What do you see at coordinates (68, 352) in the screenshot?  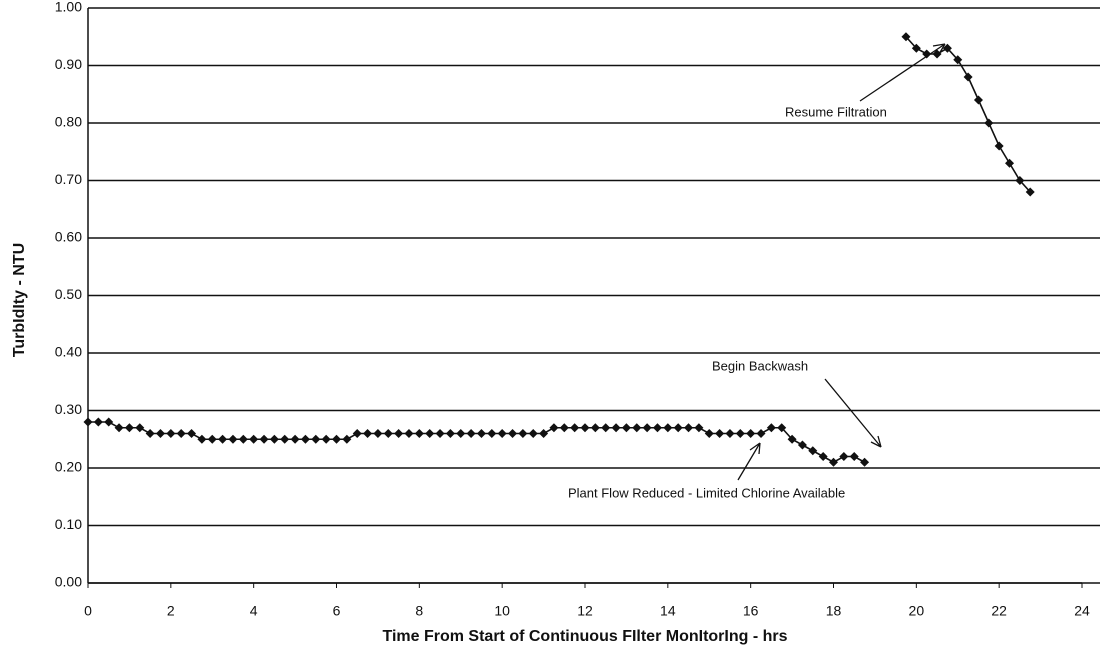 I see `y-tick-label: 0.40` at bounding box center [68, 352].